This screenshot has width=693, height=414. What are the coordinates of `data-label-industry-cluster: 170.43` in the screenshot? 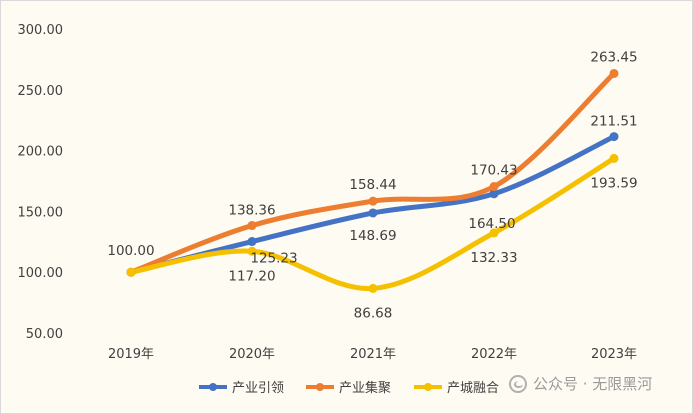 It's located at (493, 171).